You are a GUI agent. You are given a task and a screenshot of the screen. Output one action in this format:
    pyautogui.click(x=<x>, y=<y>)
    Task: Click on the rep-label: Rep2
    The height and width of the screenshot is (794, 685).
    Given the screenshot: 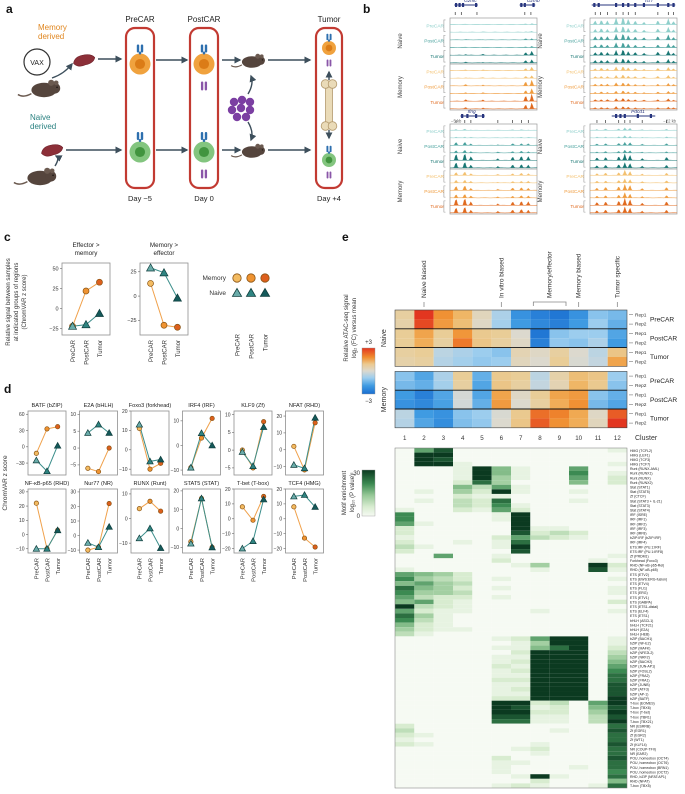 What is the action you would take?
    pyautogui.click(x=641, y=325)
    